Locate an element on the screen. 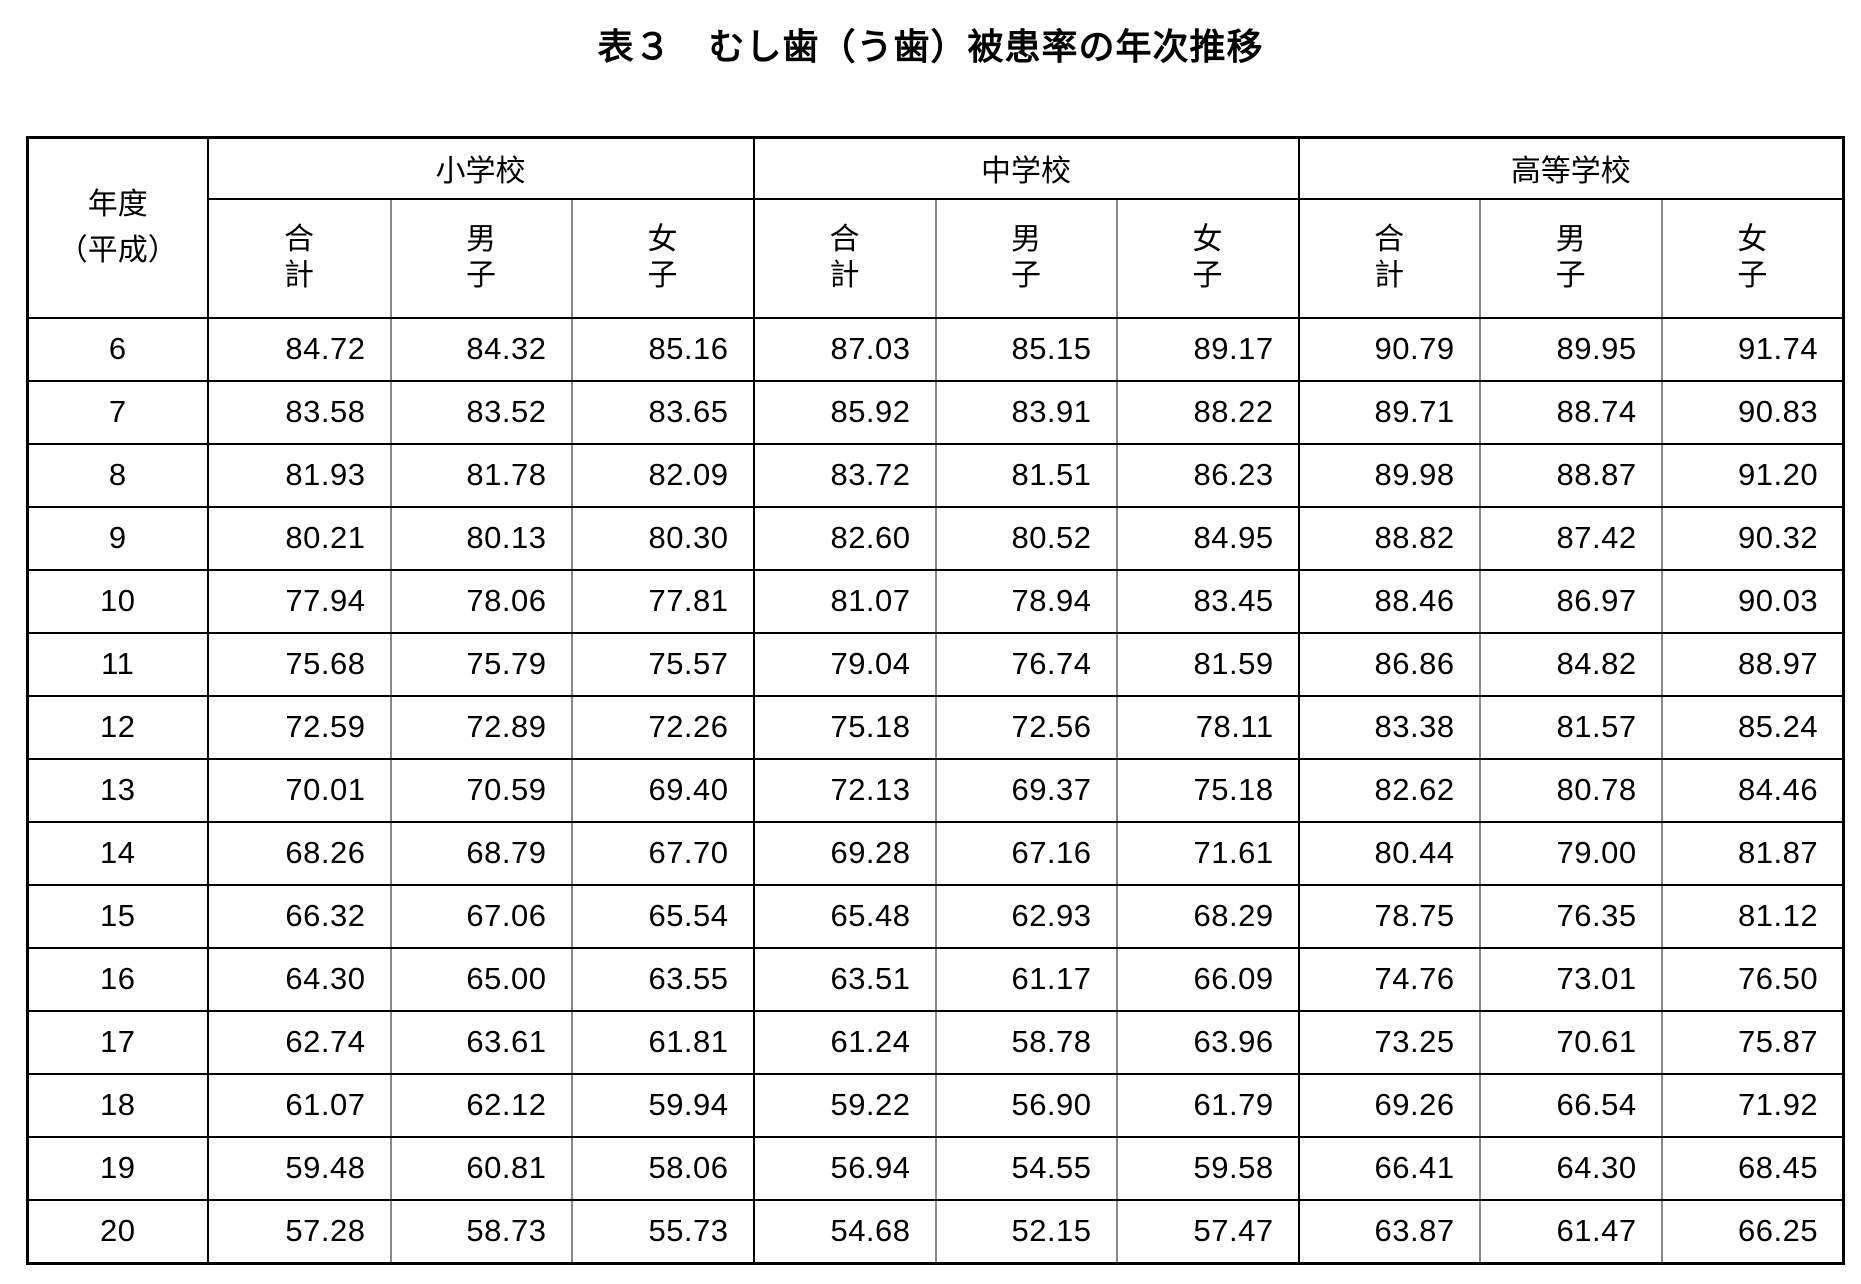 The width and height of the screenshot is (1861, 1284). value-cell-elementary-total: 62.74 is located at coordinates (298, 1042).